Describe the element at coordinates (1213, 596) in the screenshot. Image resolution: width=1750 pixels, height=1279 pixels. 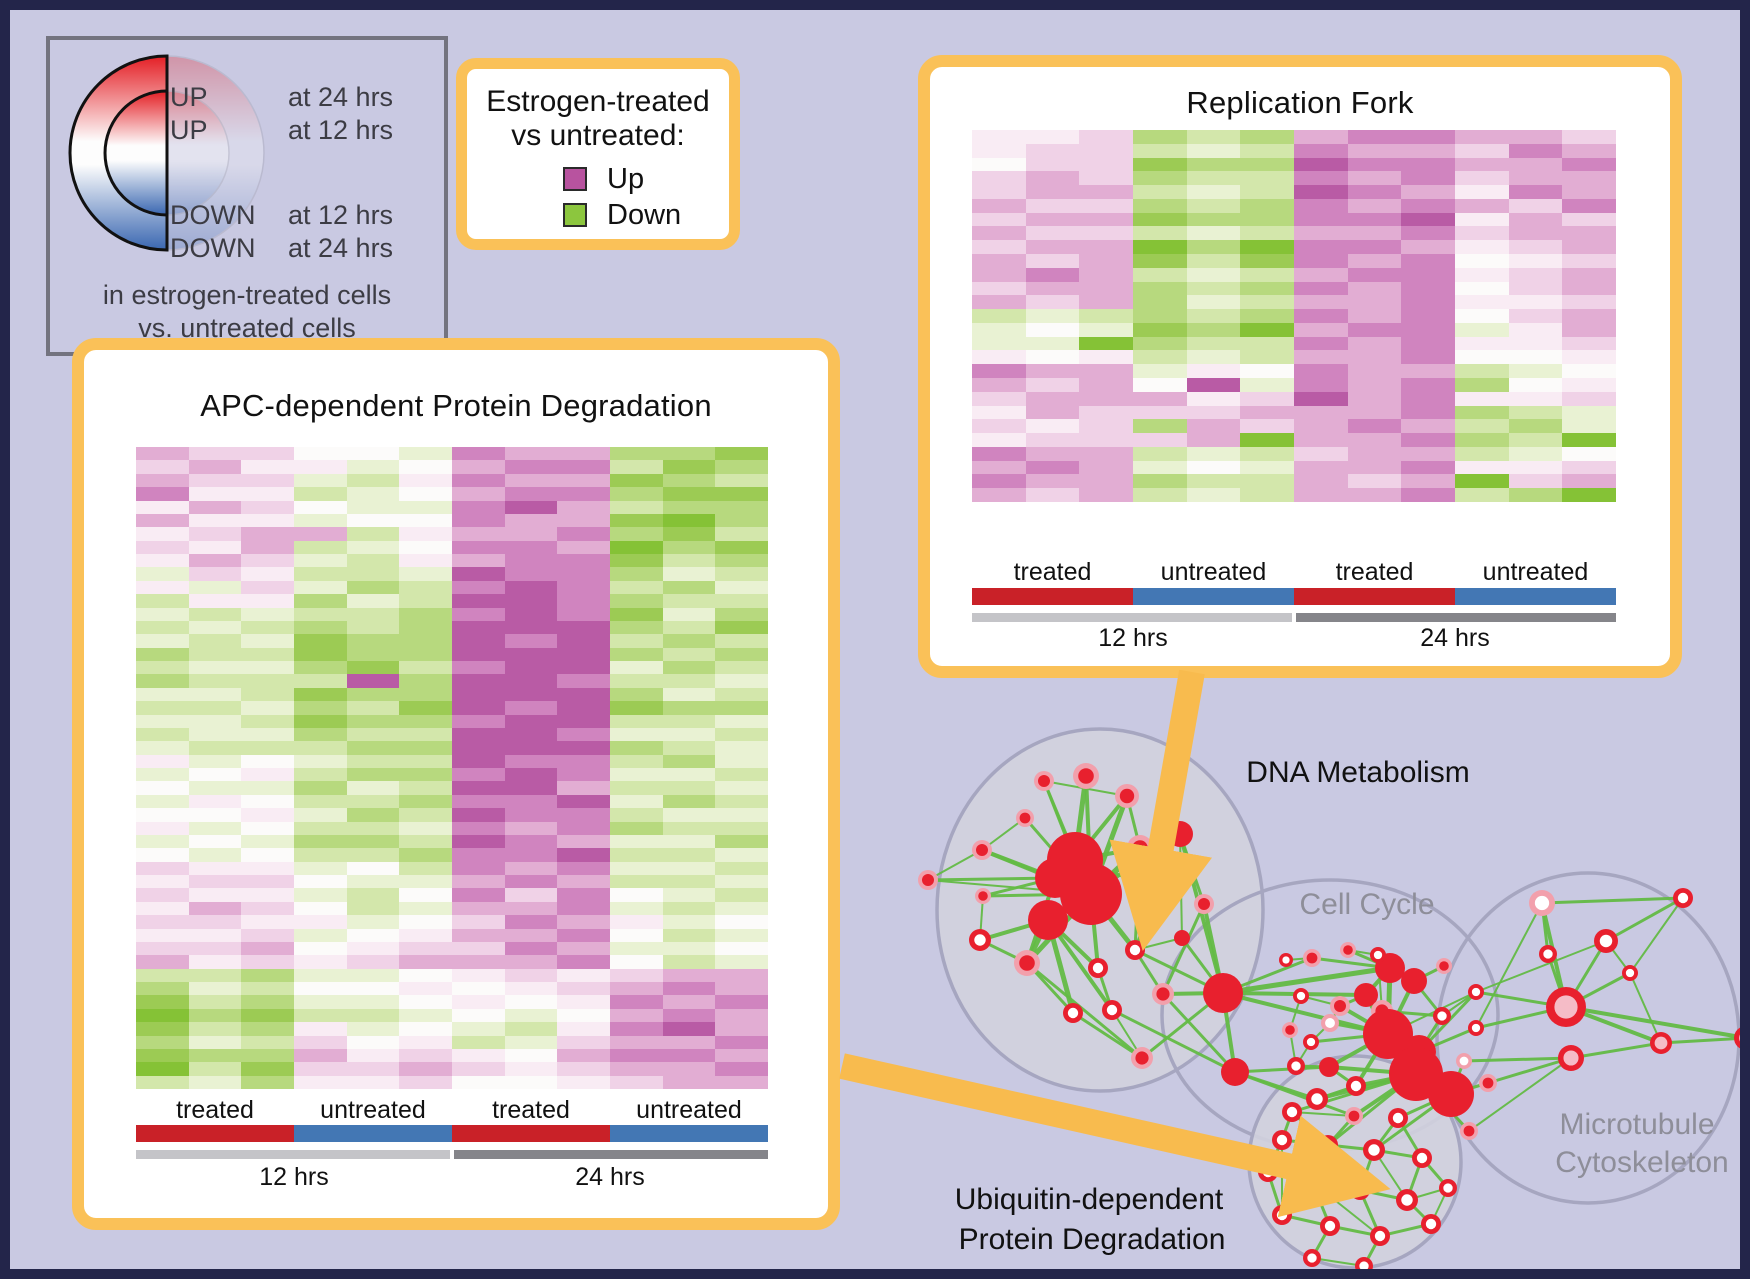
I see `untreated-bar` at that location.